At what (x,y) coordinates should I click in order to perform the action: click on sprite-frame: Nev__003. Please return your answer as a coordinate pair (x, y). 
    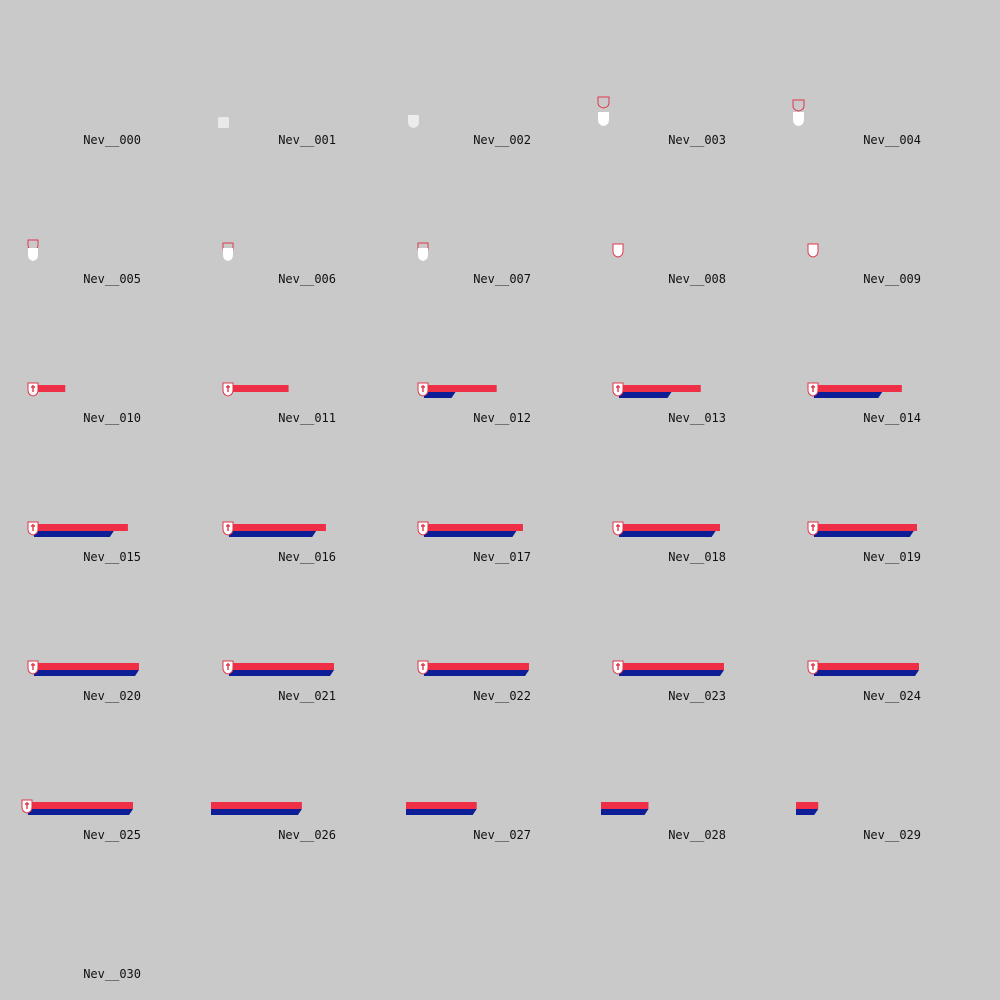
    Looking at the image, I should click on (682, 73).